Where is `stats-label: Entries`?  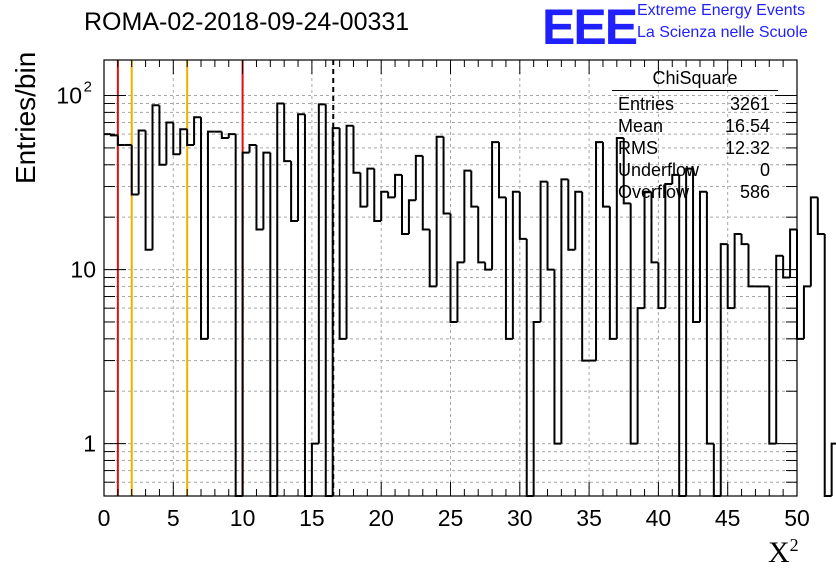 stats-label: Entries is located at coordinates (646, 104).